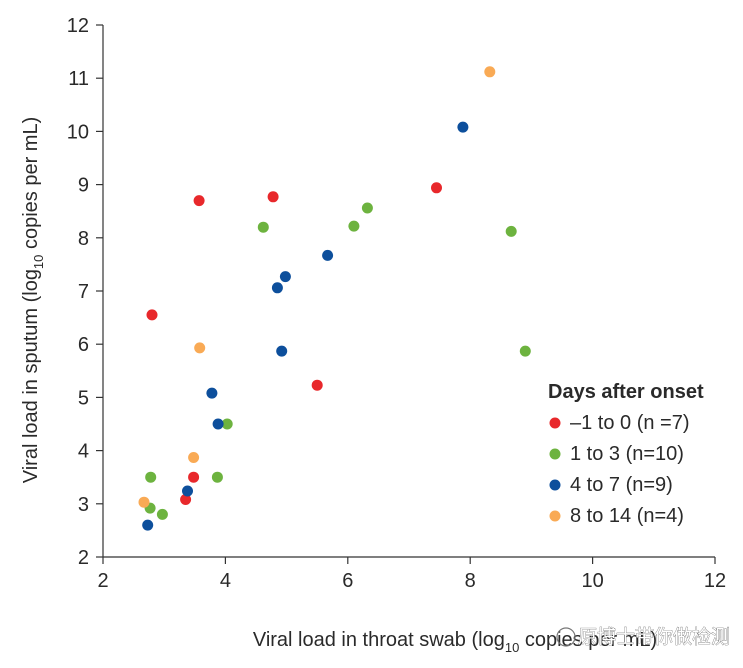  I want to click on watermark-icon, so click(566, 637).